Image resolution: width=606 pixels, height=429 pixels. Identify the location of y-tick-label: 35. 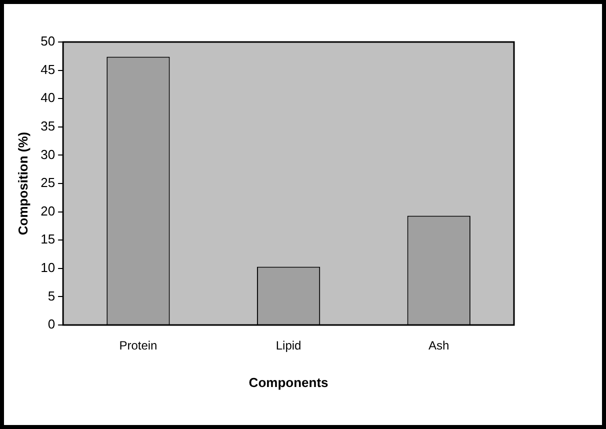
(48, 126).